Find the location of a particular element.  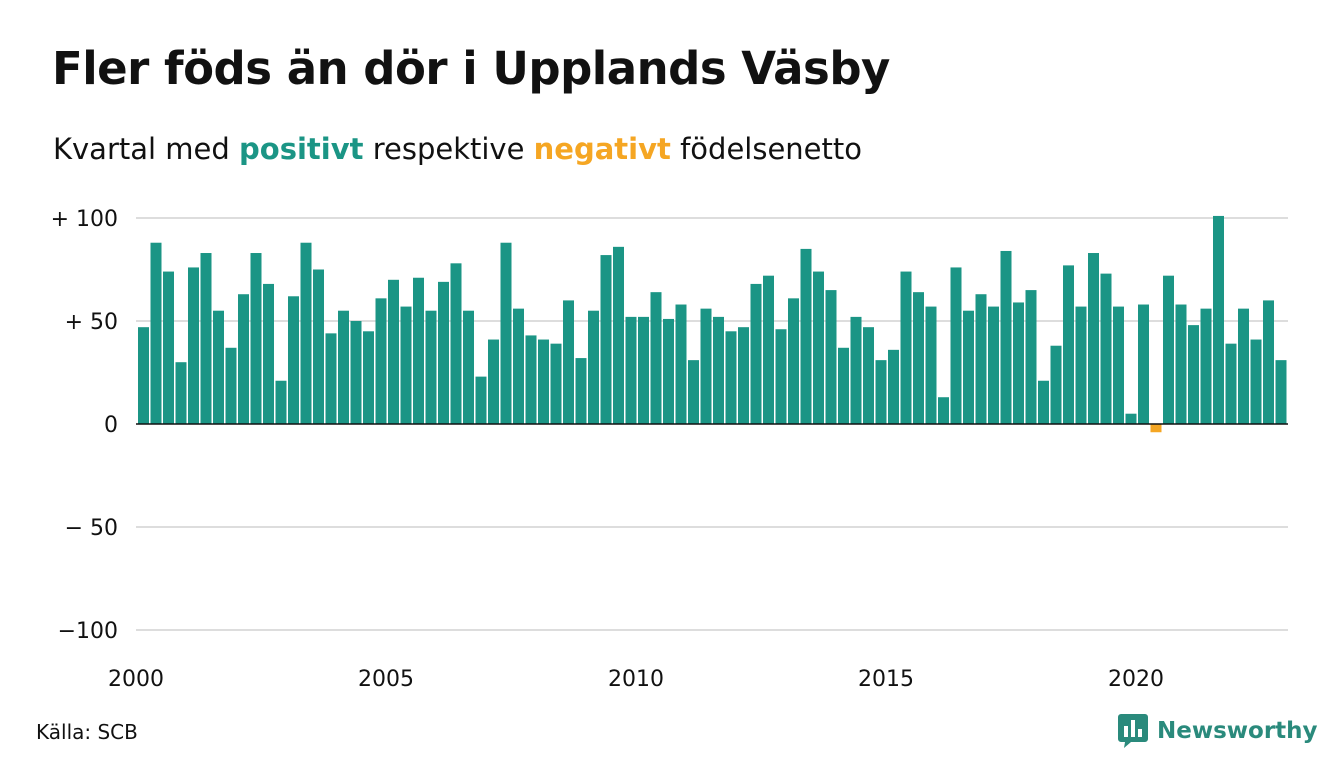

x-tick-label: 2000 is located at coordinates (136, 679).